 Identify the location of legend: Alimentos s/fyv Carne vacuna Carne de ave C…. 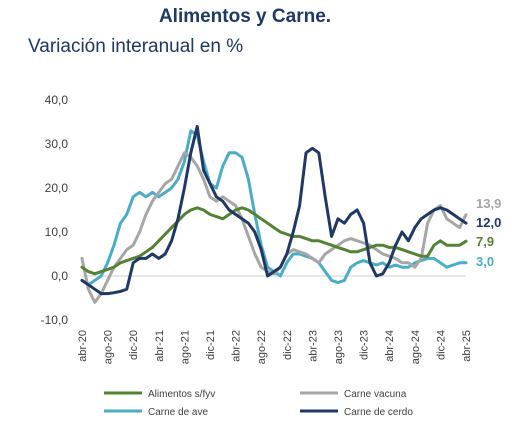
(258, 403).